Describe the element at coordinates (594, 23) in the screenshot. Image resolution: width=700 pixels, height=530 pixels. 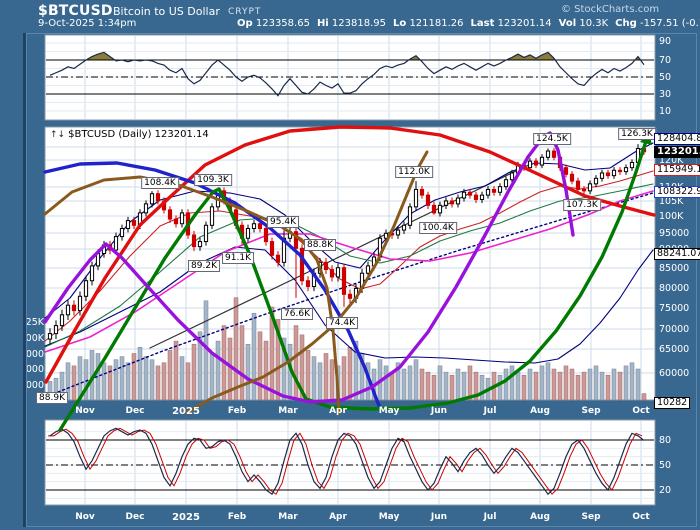
I see `quote-field-value: 10.3K` at that location.